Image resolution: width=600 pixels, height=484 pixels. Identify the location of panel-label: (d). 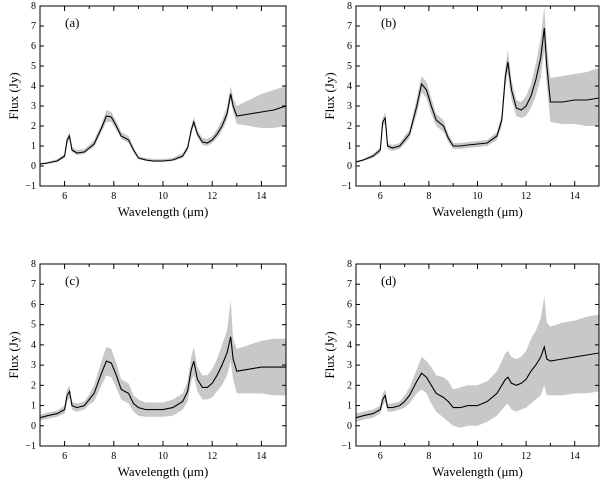
(388, 280).